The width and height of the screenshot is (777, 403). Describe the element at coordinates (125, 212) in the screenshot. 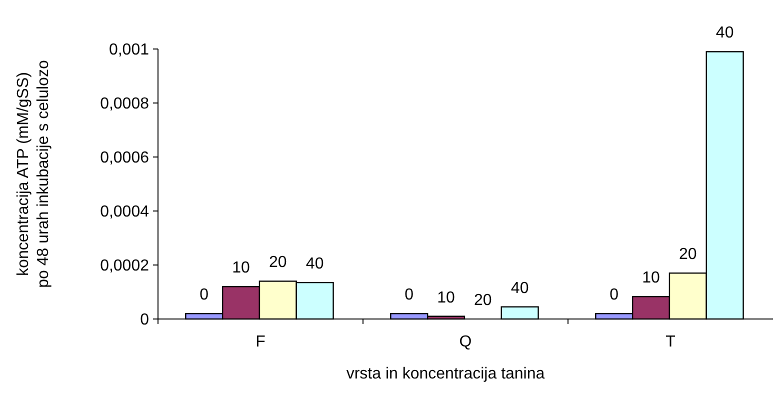

I see `y-tick-label: 0,0004` at that location.